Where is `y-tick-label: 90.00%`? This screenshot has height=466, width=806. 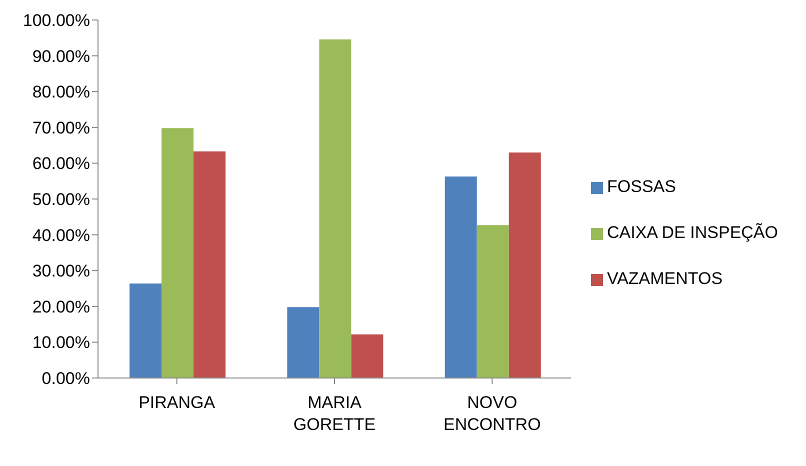 y-tick-label: 90.00% is located at coordinates (61, 56).